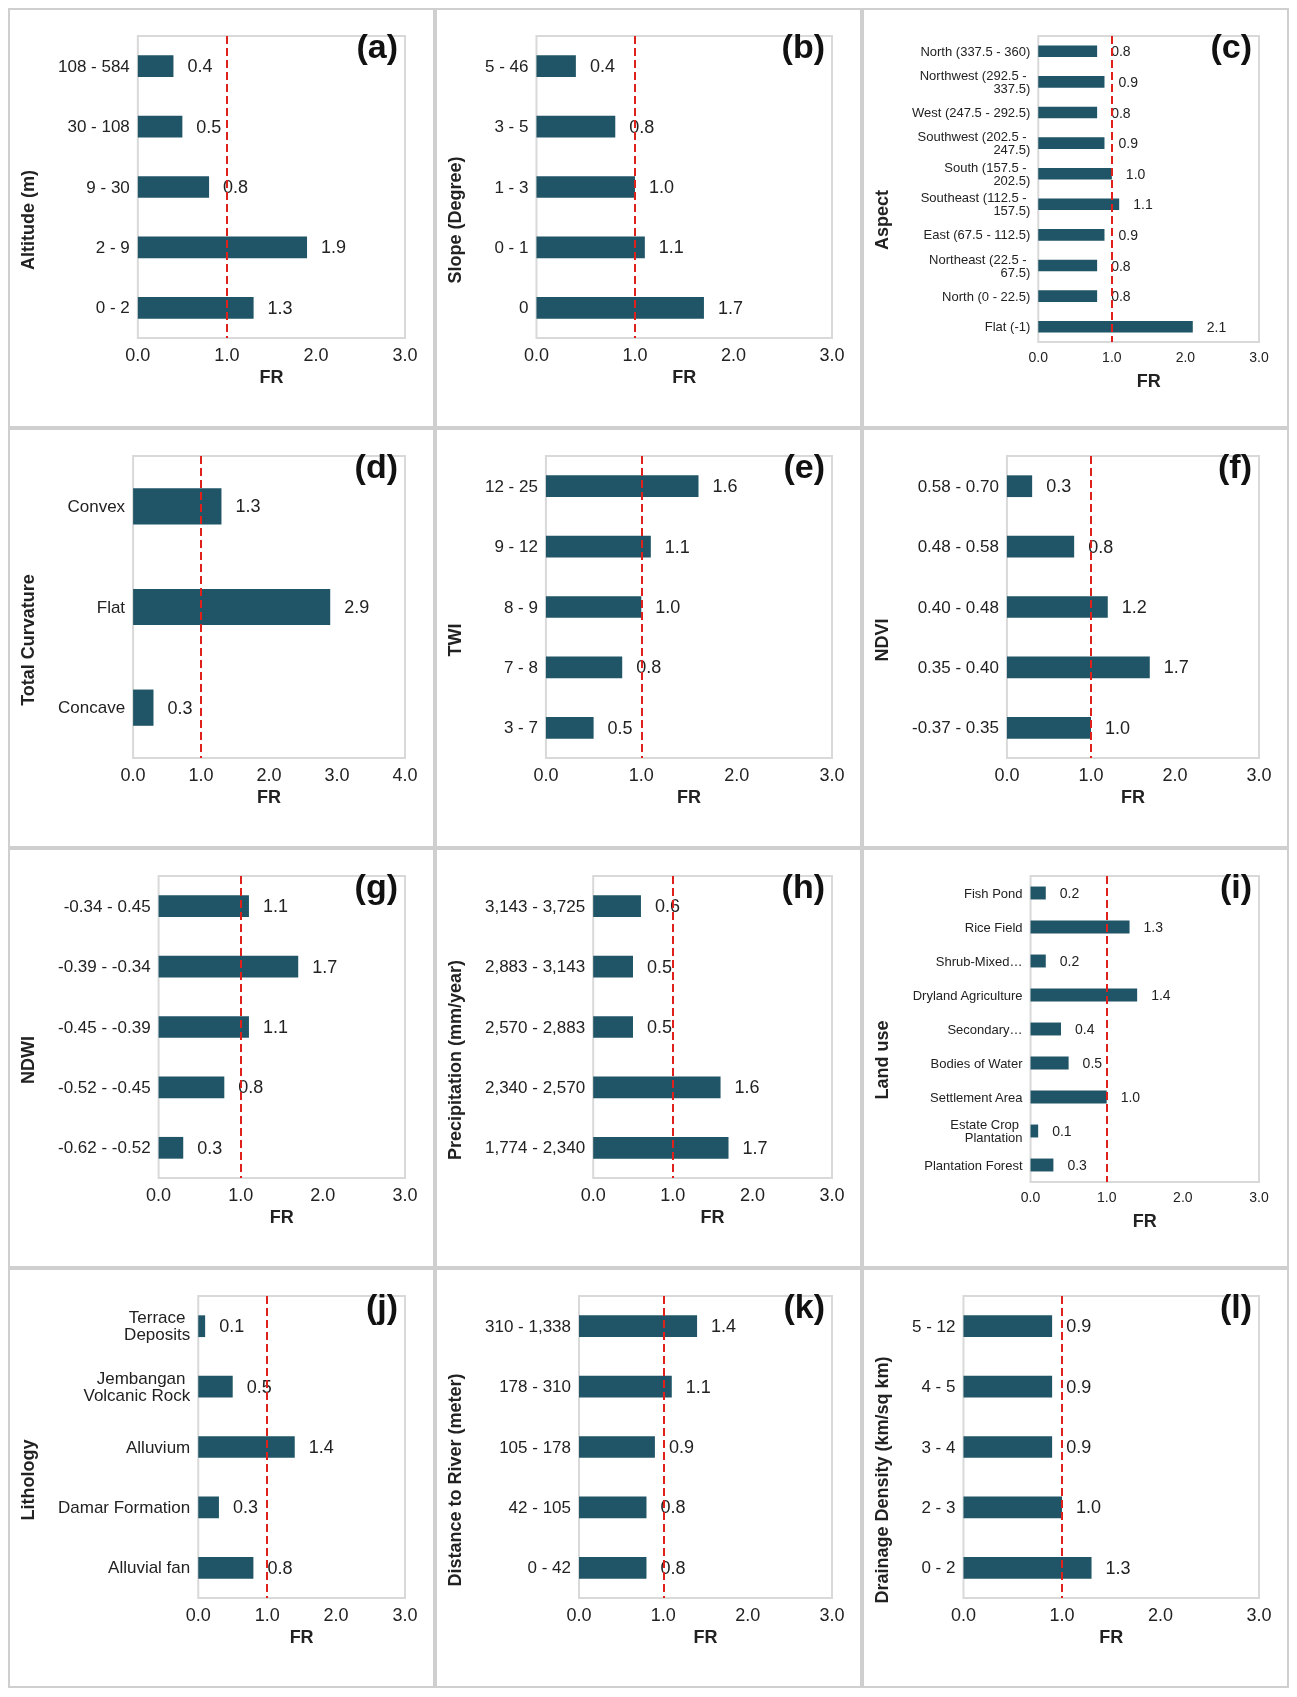  Describe the element at coordinates (520, 667) in the screenshot. I see `y-tick-label: 7 - 8` at that location.